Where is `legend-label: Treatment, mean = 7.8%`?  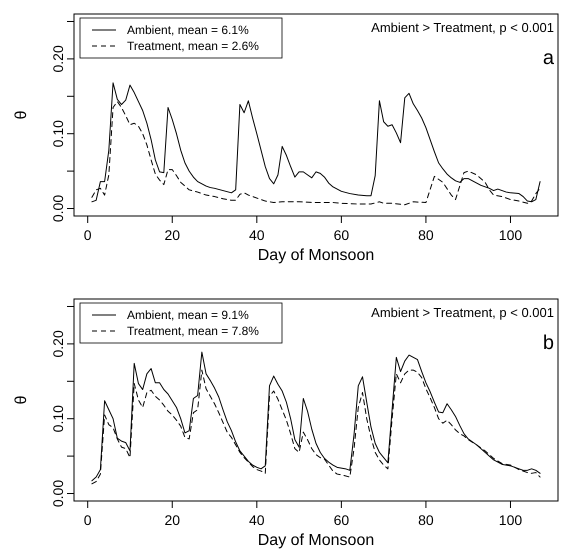 legend-label: Treatment, mean = 7.8% is located at coordinates (193, 331).